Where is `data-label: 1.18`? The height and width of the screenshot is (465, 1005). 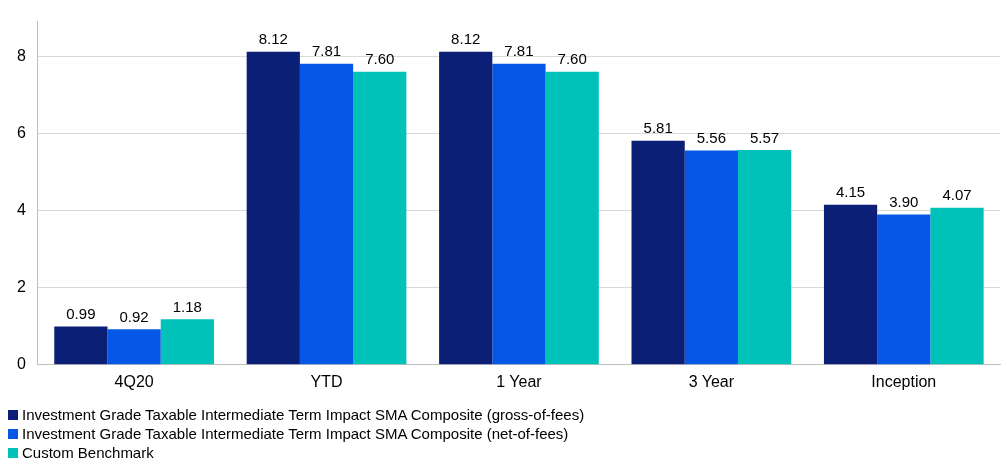
data-label: 1.18 is located at coordinates (187, 306).